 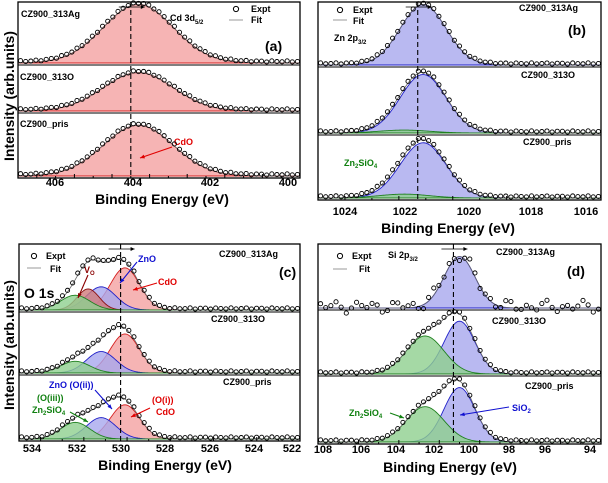 What do you see at coordinates (450, 467) in the screenshot?
I see `x-axis-title-d: Binding Energy (eV)` at bounding box center [450, 467].